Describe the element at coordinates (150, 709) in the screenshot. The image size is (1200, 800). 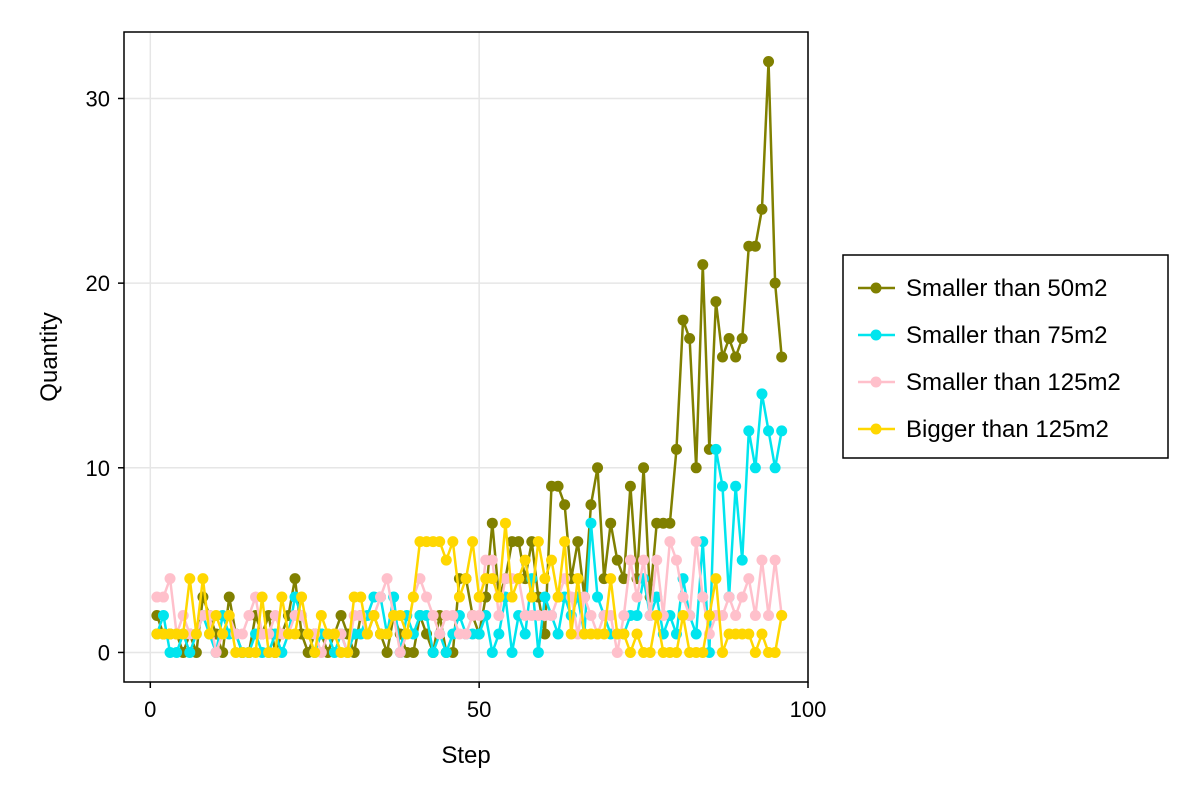
I see `x-tick-label: 0` at that location.